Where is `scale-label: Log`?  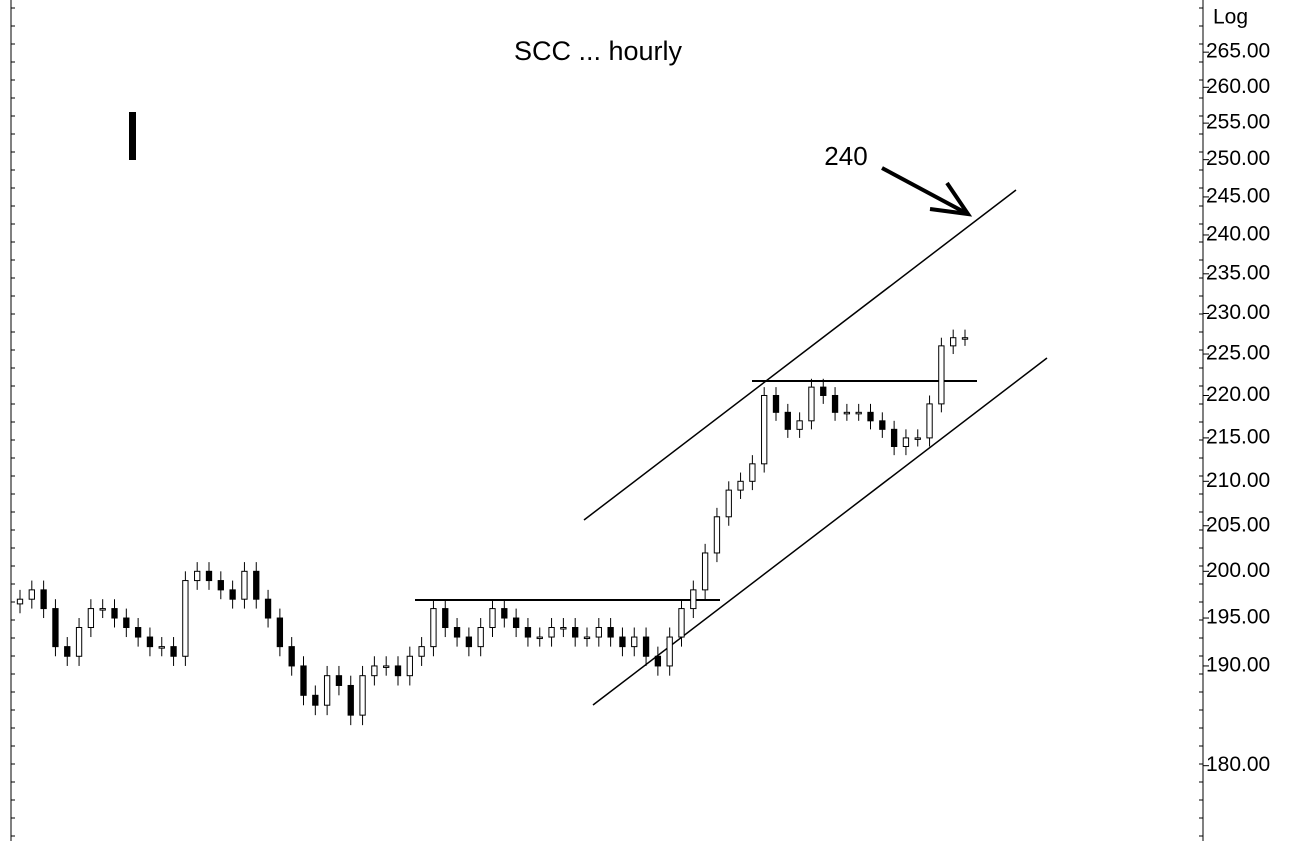 scale-label: Log is located at coordinates (1230, 17).